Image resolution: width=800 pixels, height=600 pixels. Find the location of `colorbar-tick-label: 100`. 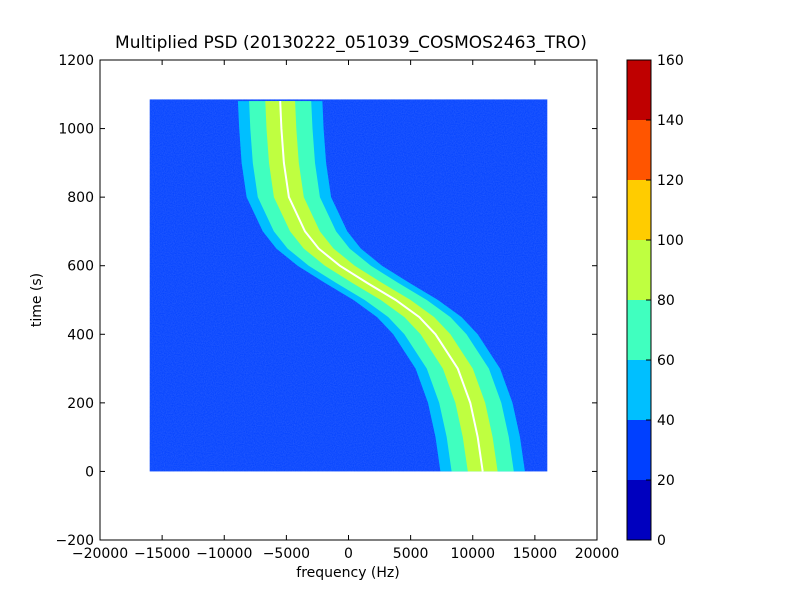

colorbar-tick-label: 100 is located at coordinates (670, 241).